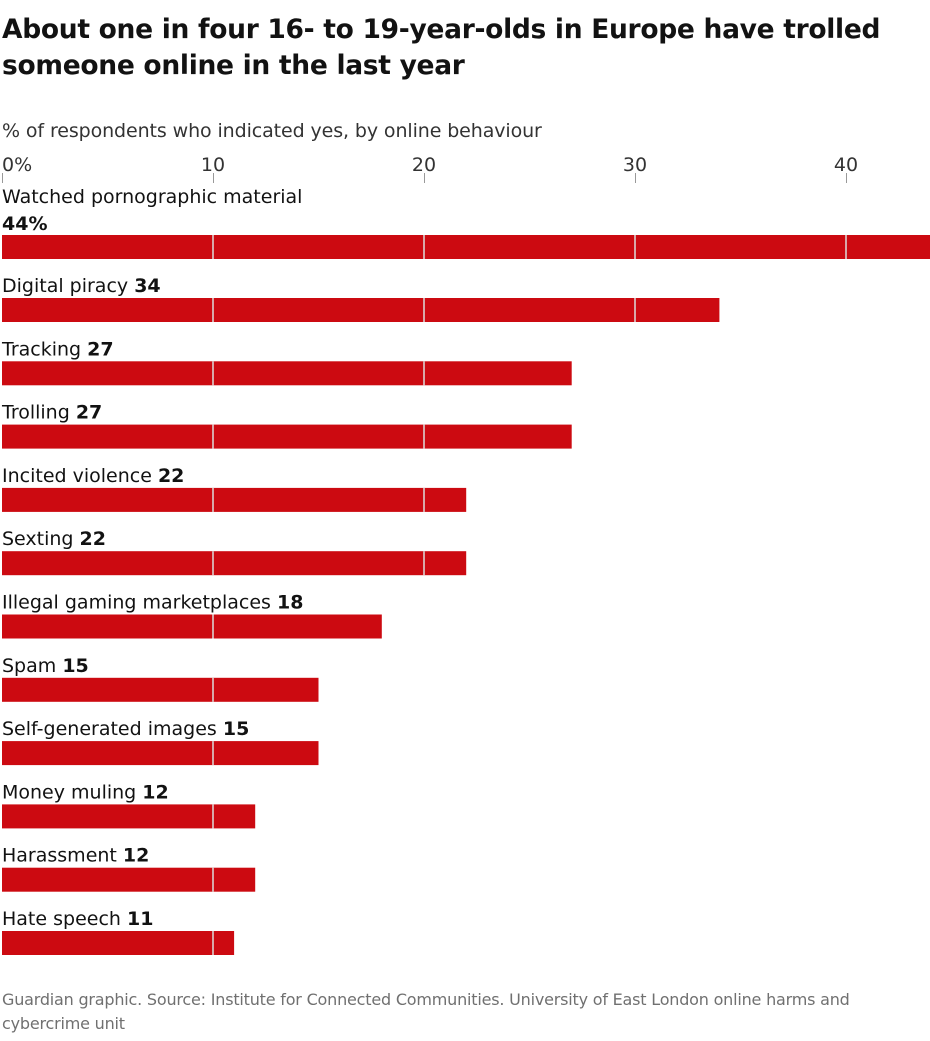 The width and height of the screenshot is (930, 1041). Describe the element at coordinates (32, 666) in the screenshot. I see `category-name: Spam` at that location.